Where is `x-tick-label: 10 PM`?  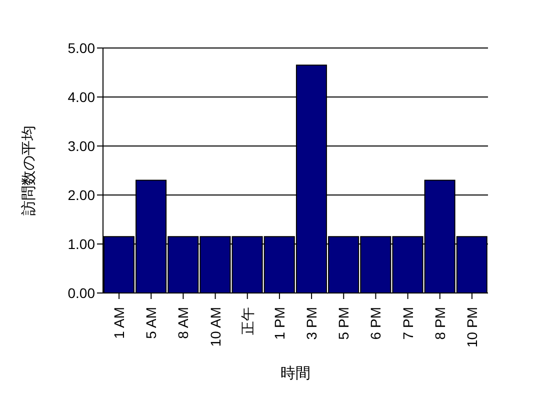 x-tick-label: 10 PM is located at coordinates (472, 327).